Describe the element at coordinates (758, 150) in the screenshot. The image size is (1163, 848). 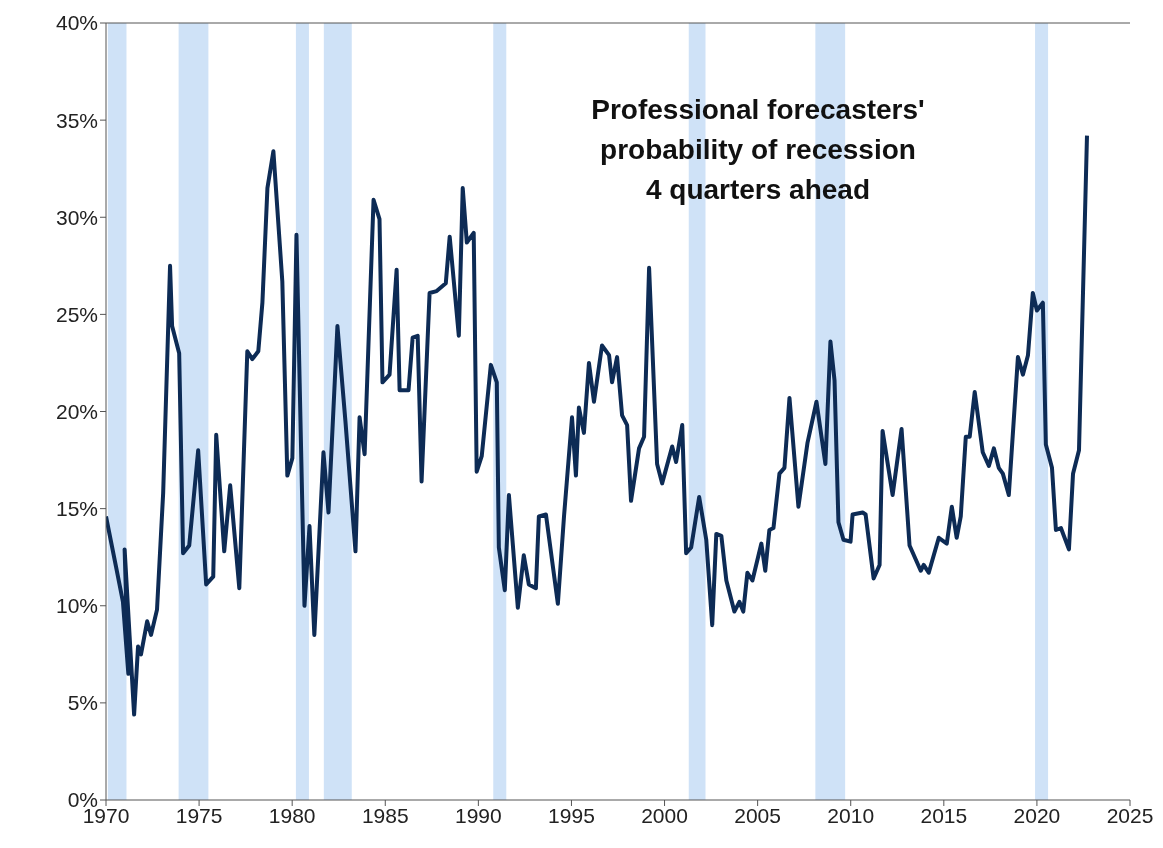
I see `text: Professional forecasters' probability of recession 4 quarters ahead` at that location.